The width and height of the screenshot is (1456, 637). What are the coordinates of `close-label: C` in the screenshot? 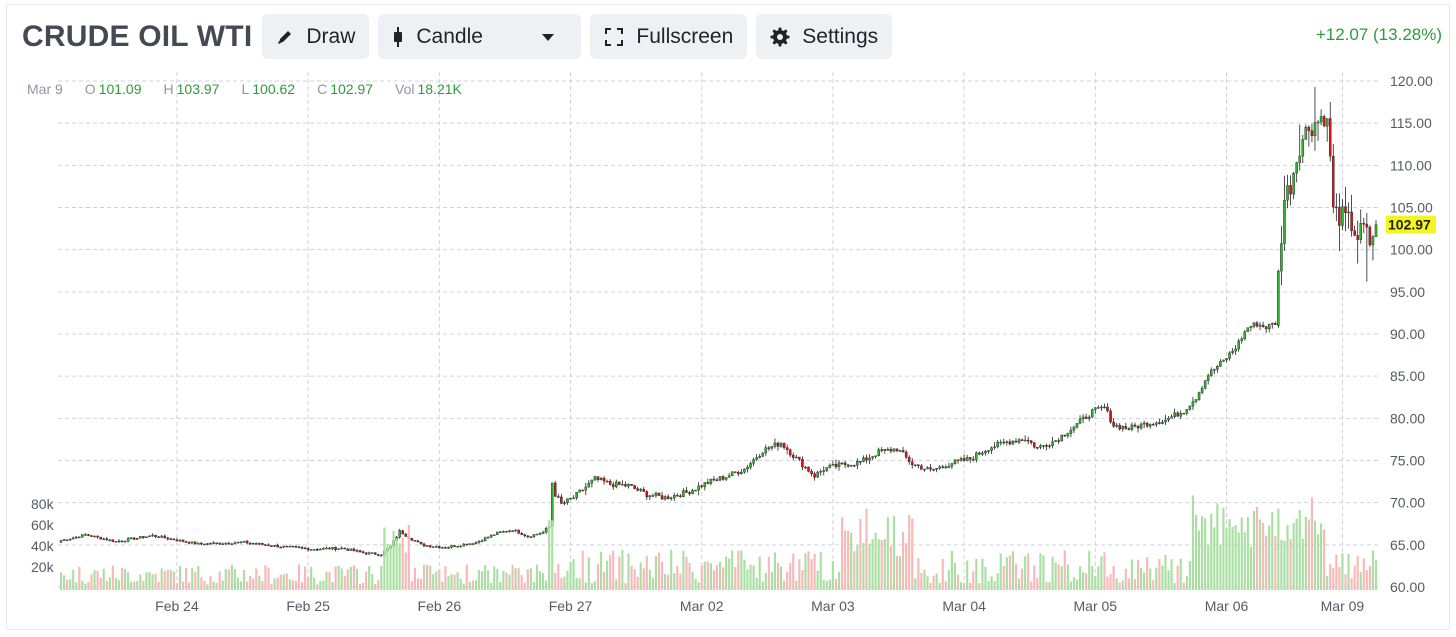 It's located at (322, 89).